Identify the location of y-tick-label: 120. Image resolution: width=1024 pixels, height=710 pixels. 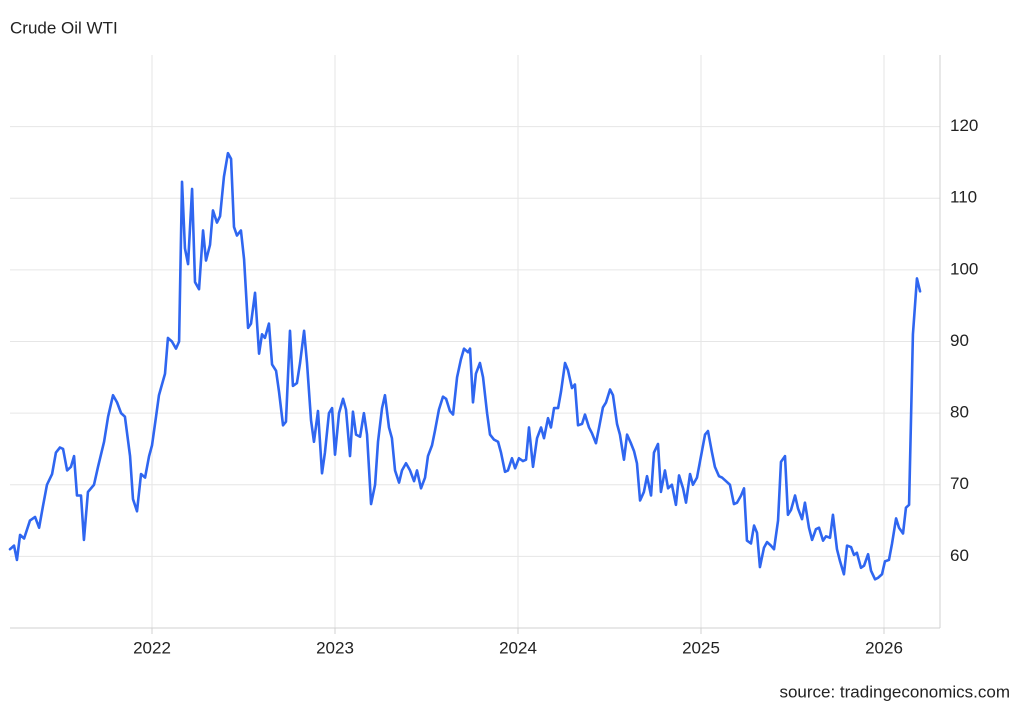
(964, 125).